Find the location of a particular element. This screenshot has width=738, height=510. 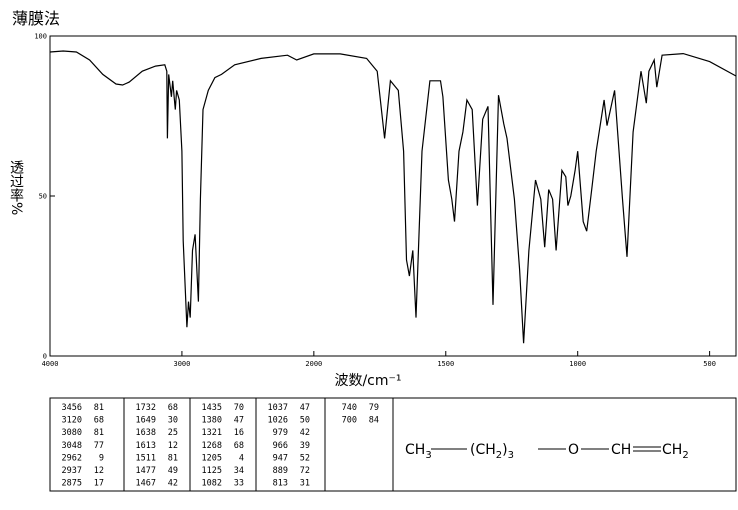

formula-group: CH2 is located at coordinates (675, 451).